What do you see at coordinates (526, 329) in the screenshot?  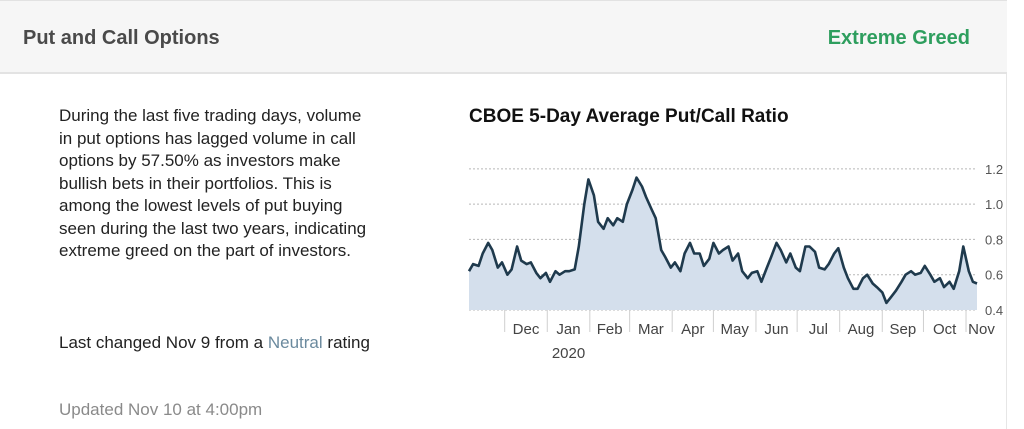 I see `x-tick-label: Dec` at bounding box center [526, 329].